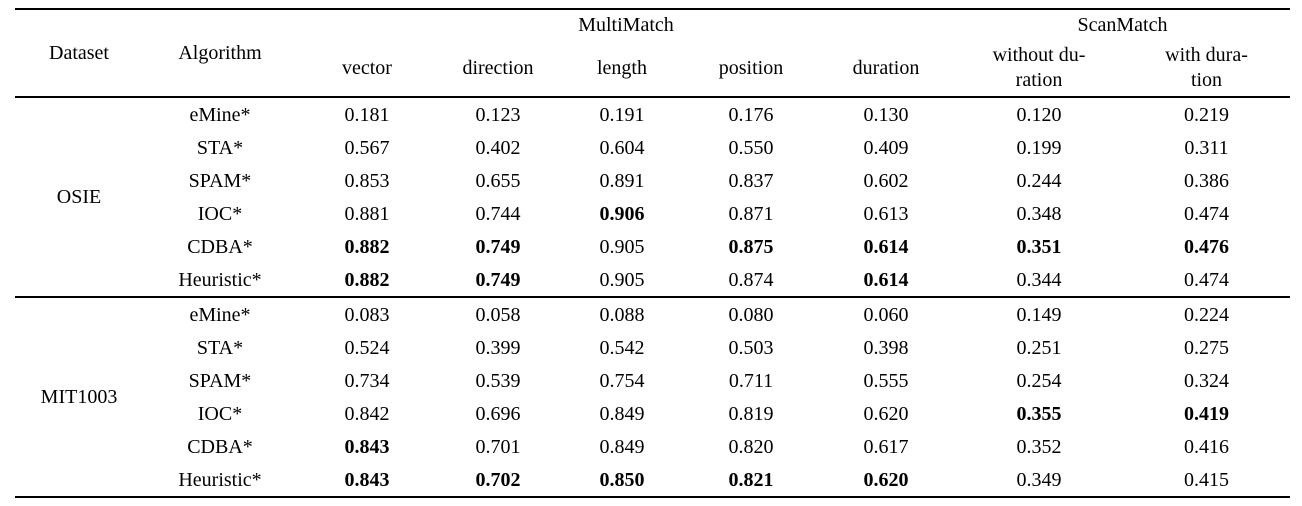 The height and width of the screenshot is (506, 1302). Describe the element at coordinates (1039, 314) in the screenshot. I see `value-cell: 0.149` at that location.